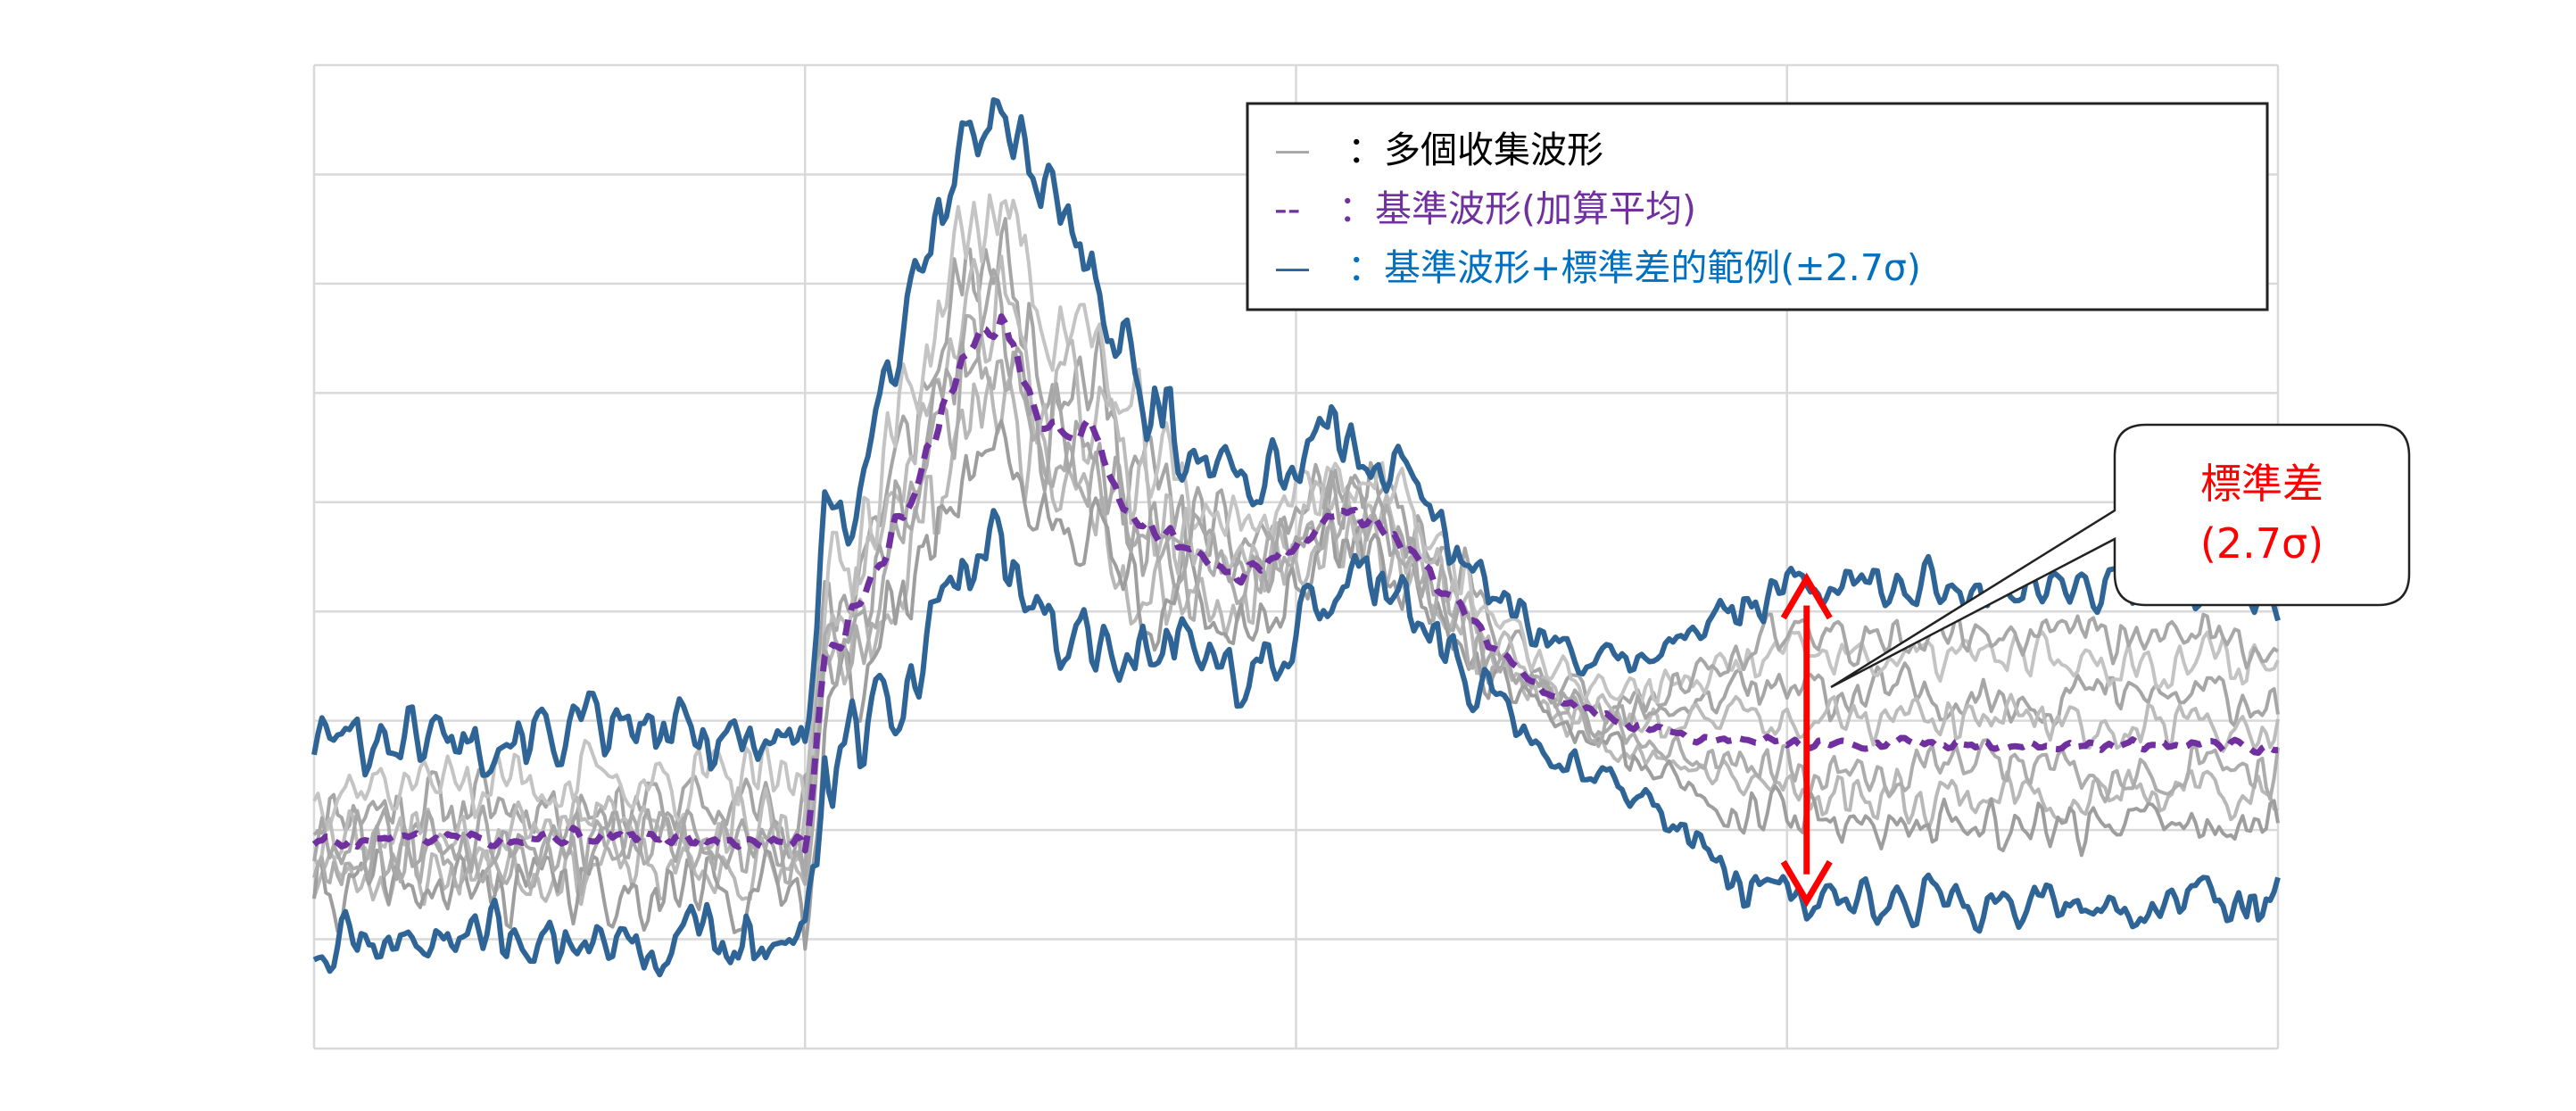  What do you see at coordinates (1292, 267) in the screenshot?
I see `legend-swatch-band: —` at bounding box center [1292, 267].